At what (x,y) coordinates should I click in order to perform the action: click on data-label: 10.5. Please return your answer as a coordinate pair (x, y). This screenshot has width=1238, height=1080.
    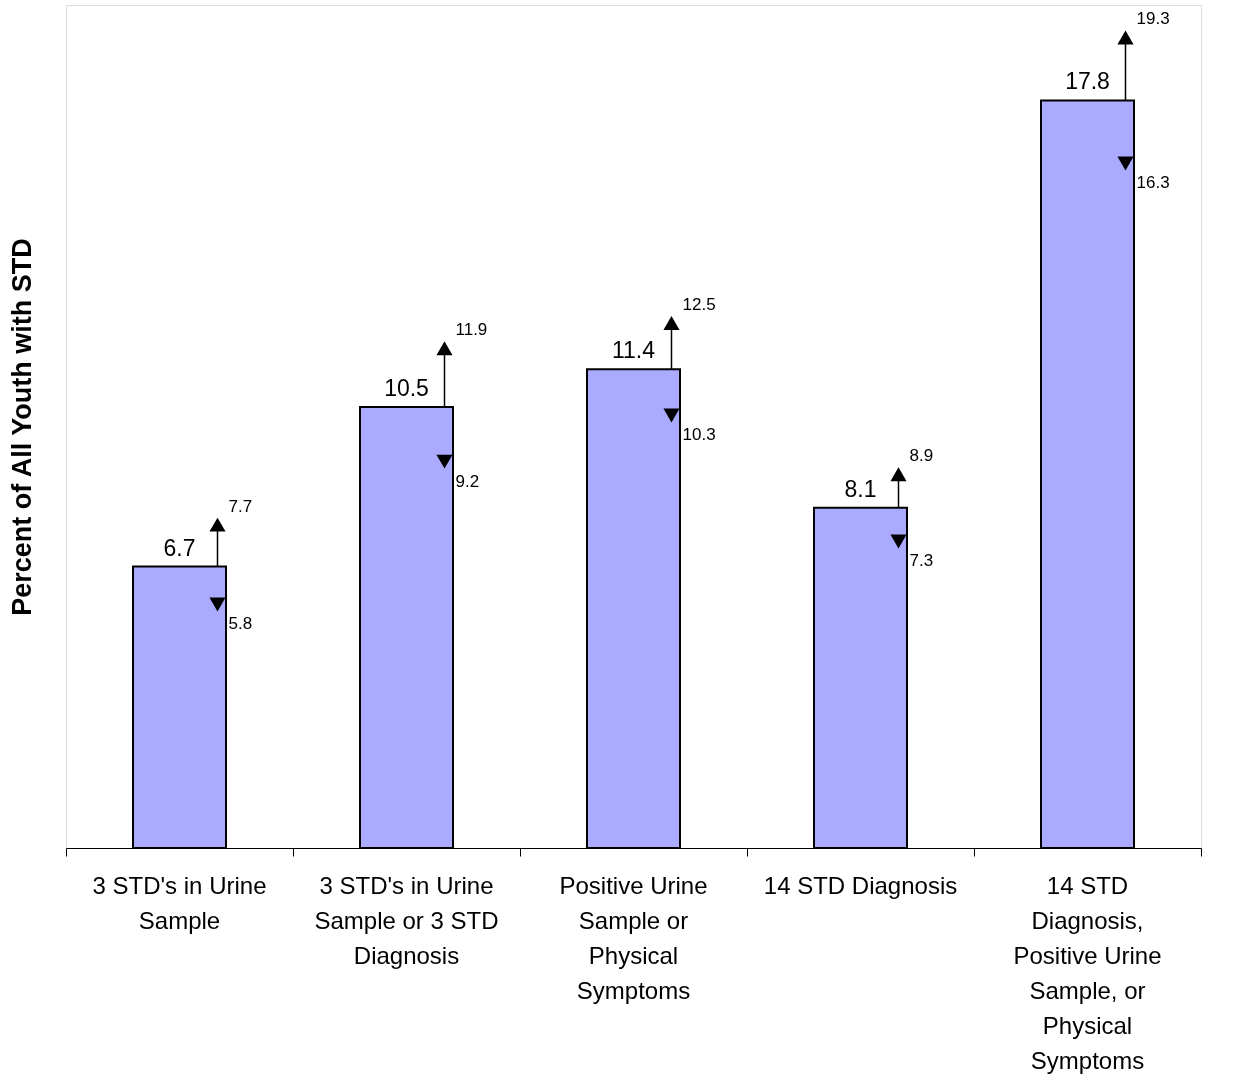
    Looking at the image, I should click on (406, 388).